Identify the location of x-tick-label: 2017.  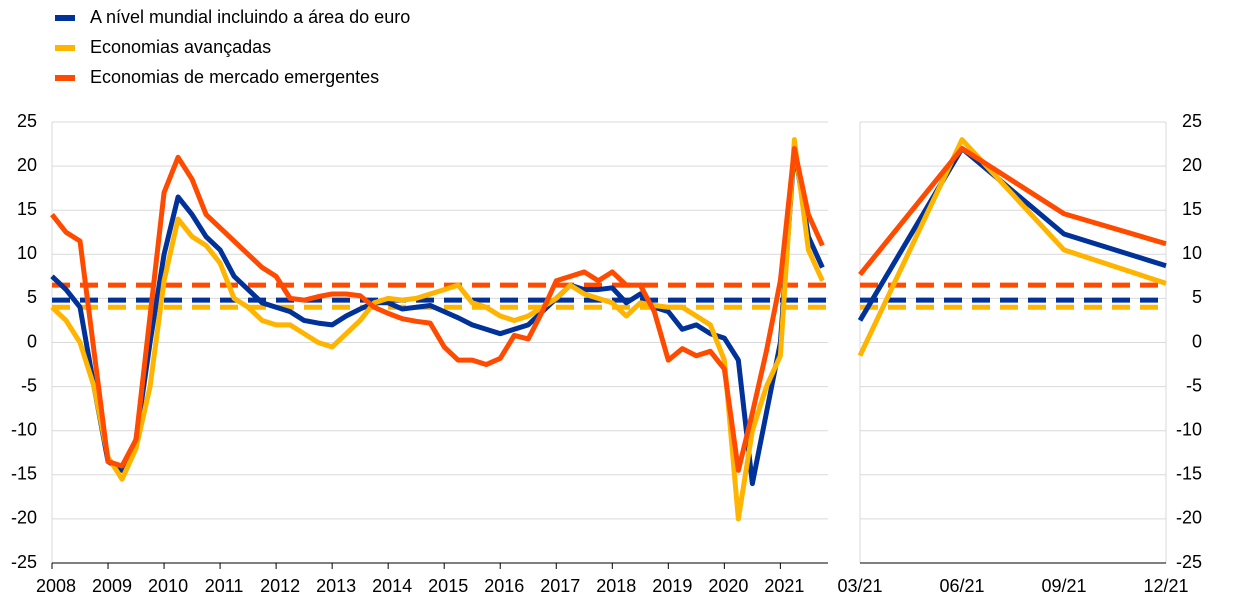
(560, 586).